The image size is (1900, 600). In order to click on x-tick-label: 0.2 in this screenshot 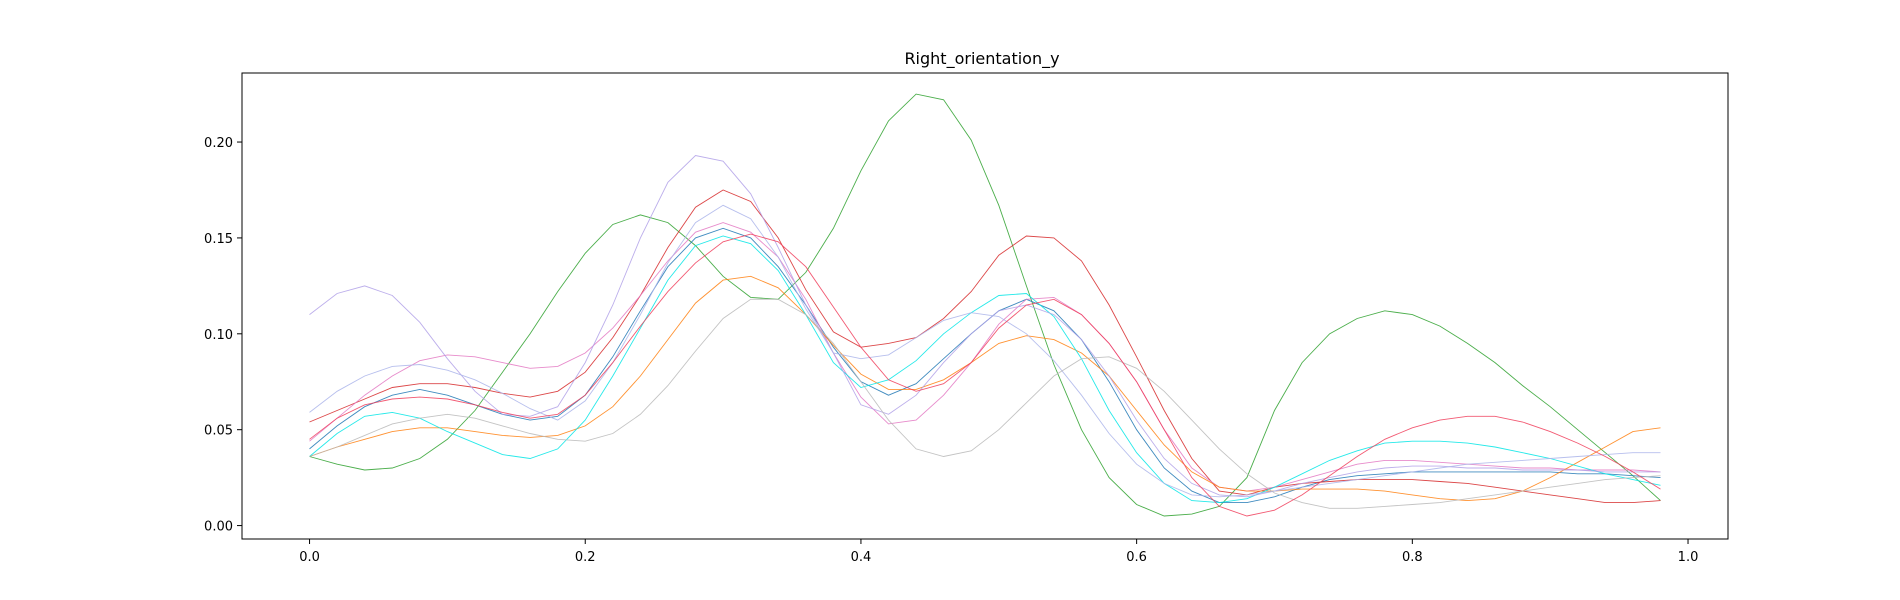, I will do `click(585, 557)`.